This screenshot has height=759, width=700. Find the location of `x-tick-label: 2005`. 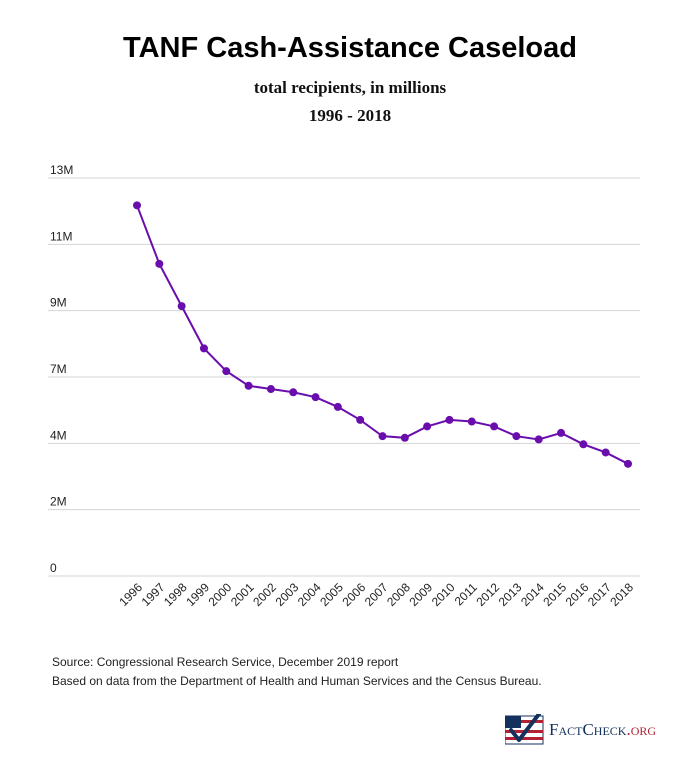

x-tick-label: 2005 is located at coordinates (331, 594).